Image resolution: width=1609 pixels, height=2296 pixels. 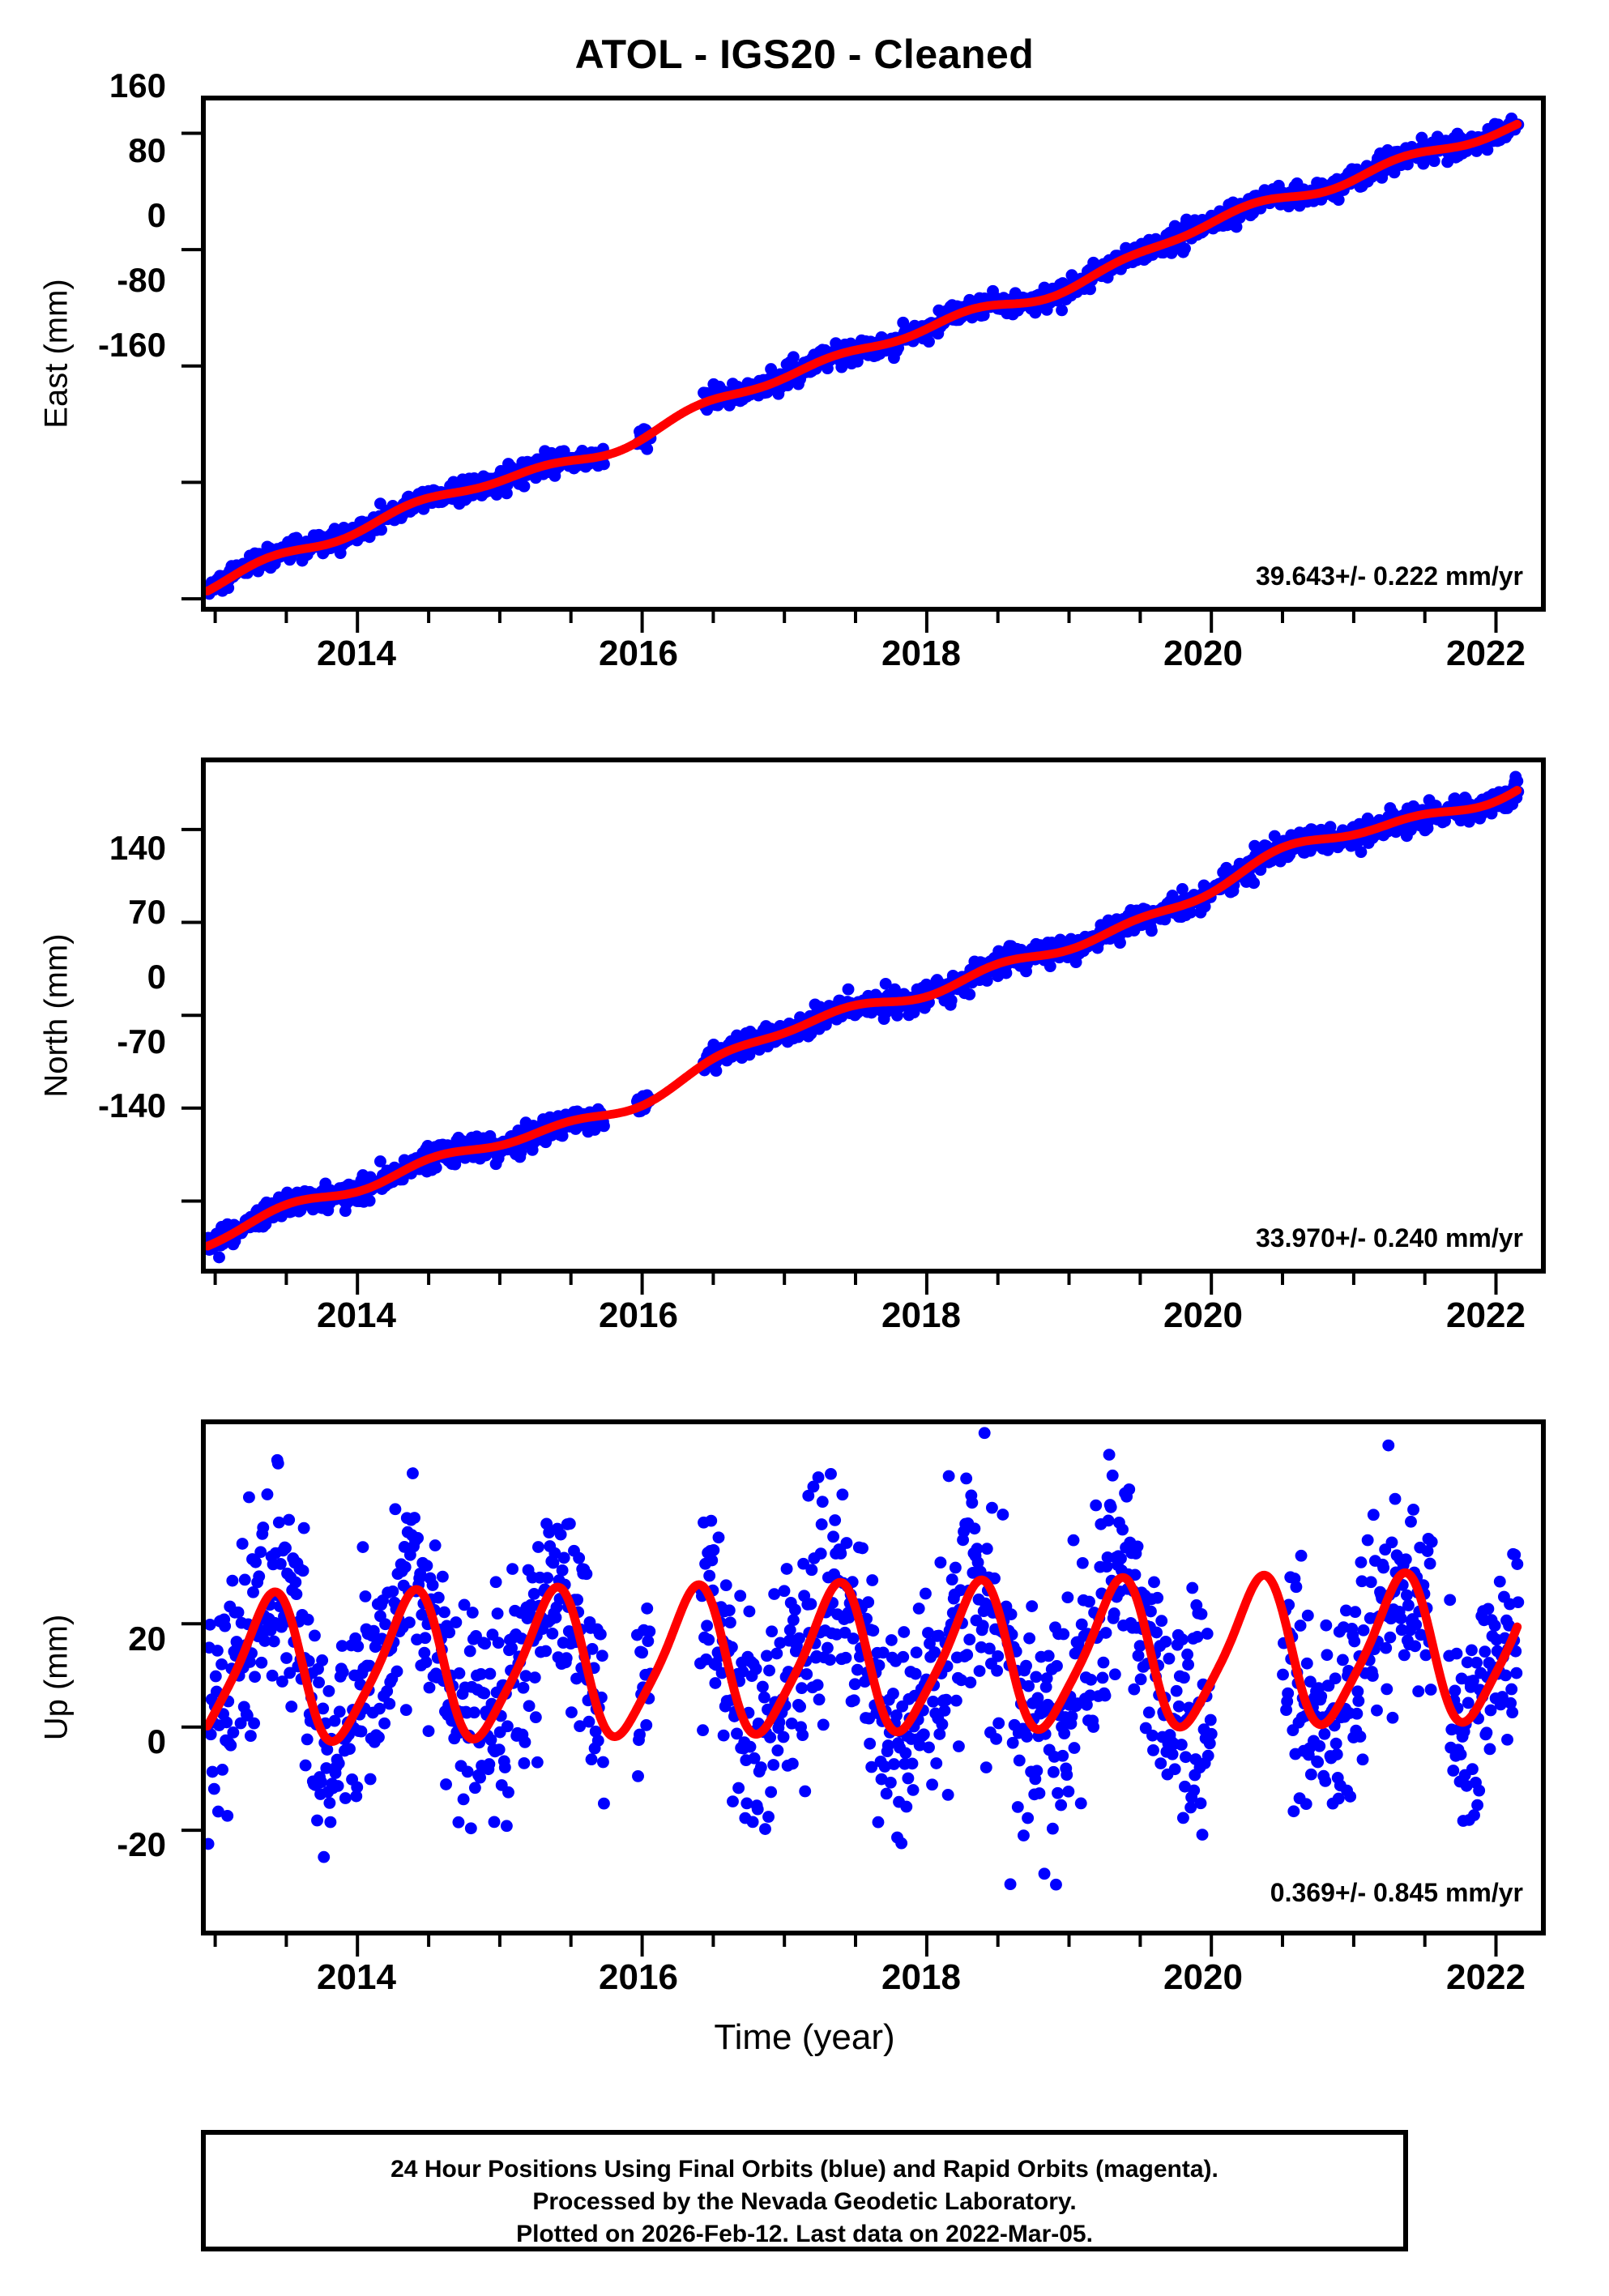 I want to click on panel-up-xtick-1: 2016, so click(x=638, y=1977).